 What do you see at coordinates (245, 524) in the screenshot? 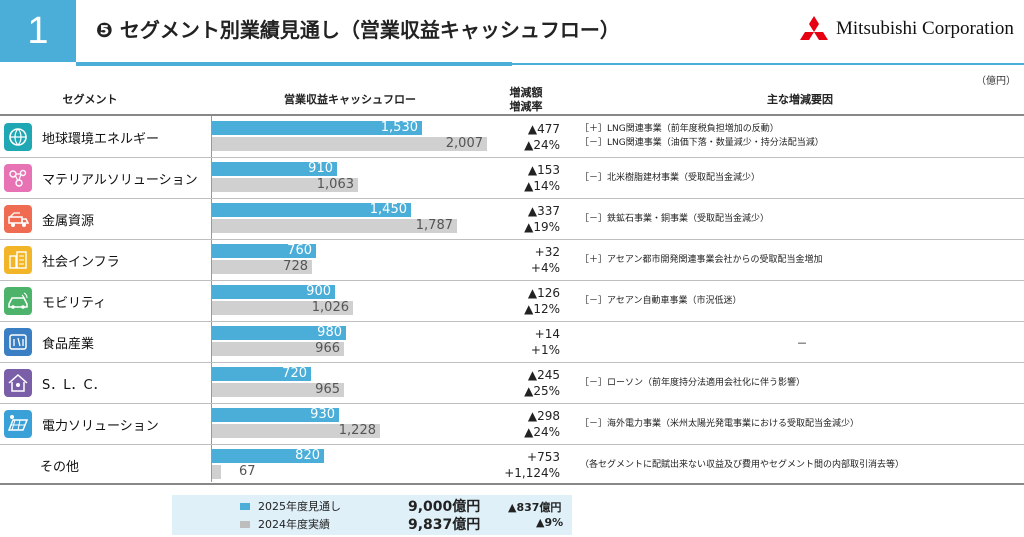
I see `legend-actual-swatch` at bounding box center [245, 524].